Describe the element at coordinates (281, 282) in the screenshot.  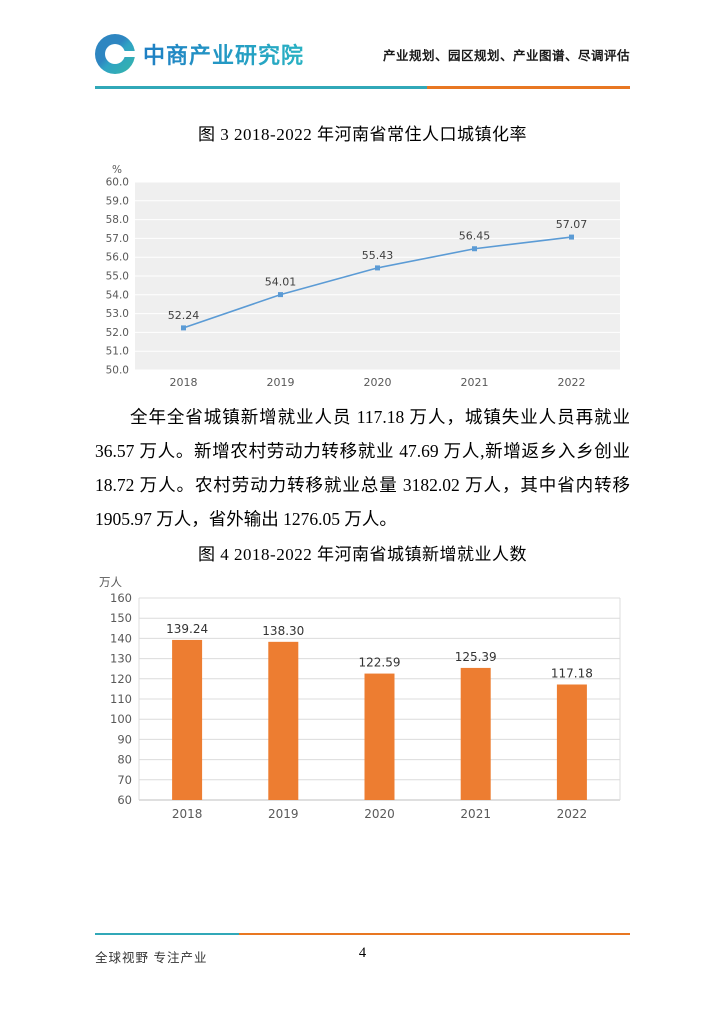
I see `data-label: 54.01` at that location.